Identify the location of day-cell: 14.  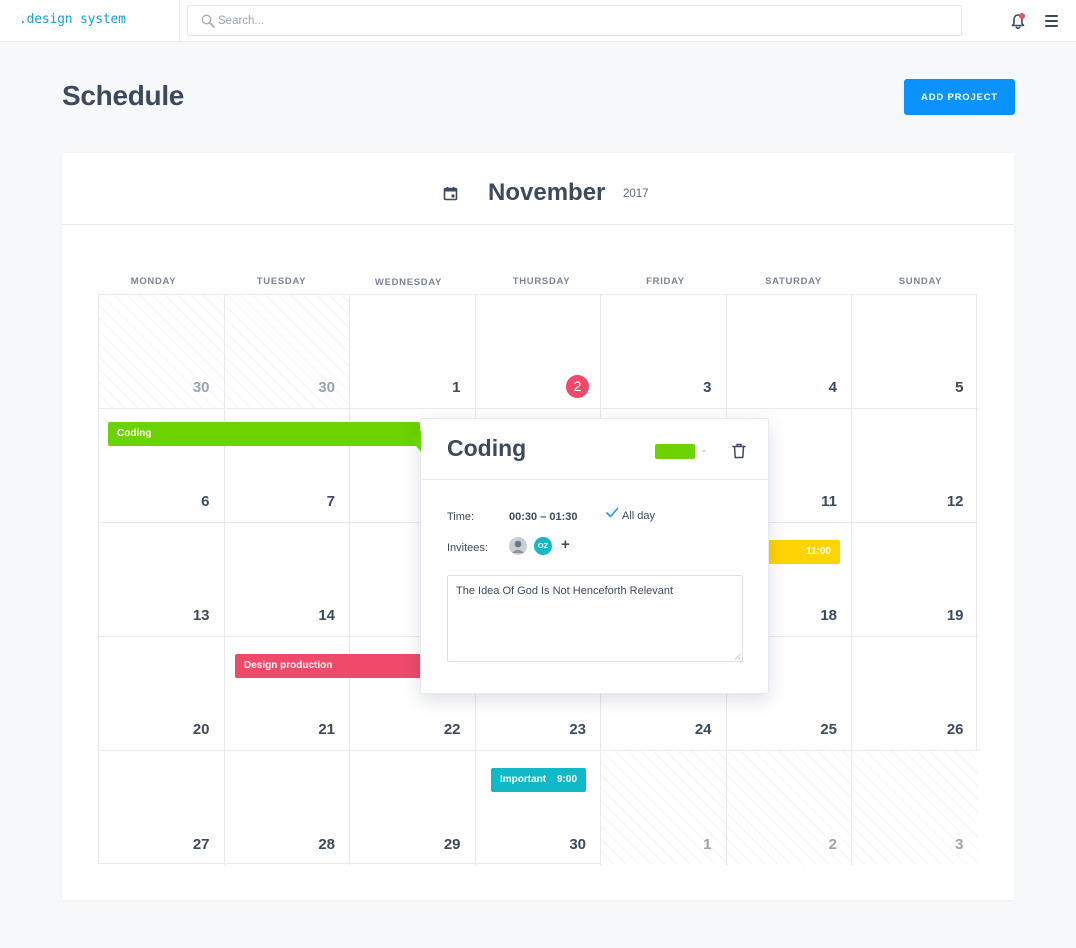
(287, 580).